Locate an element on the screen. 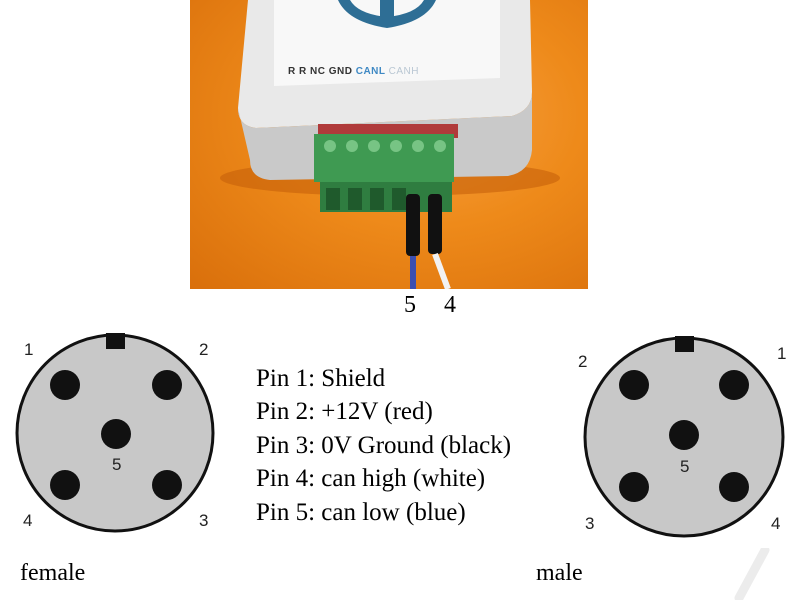  legend-item-pin-4: Pin 4: can high (white) is located at coordinates (371, 479).